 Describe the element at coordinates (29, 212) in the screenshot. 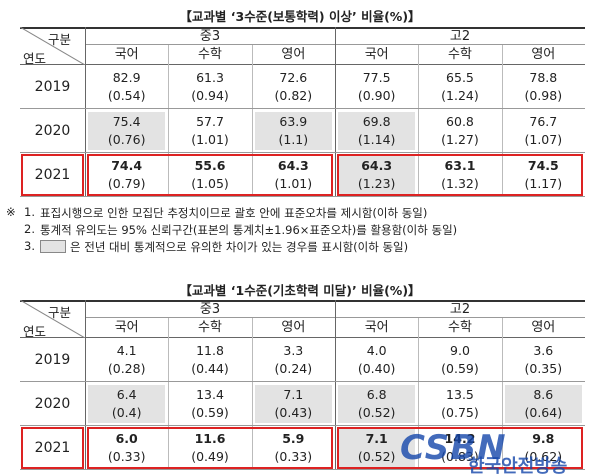

I see `note-number: 1.` at that location.